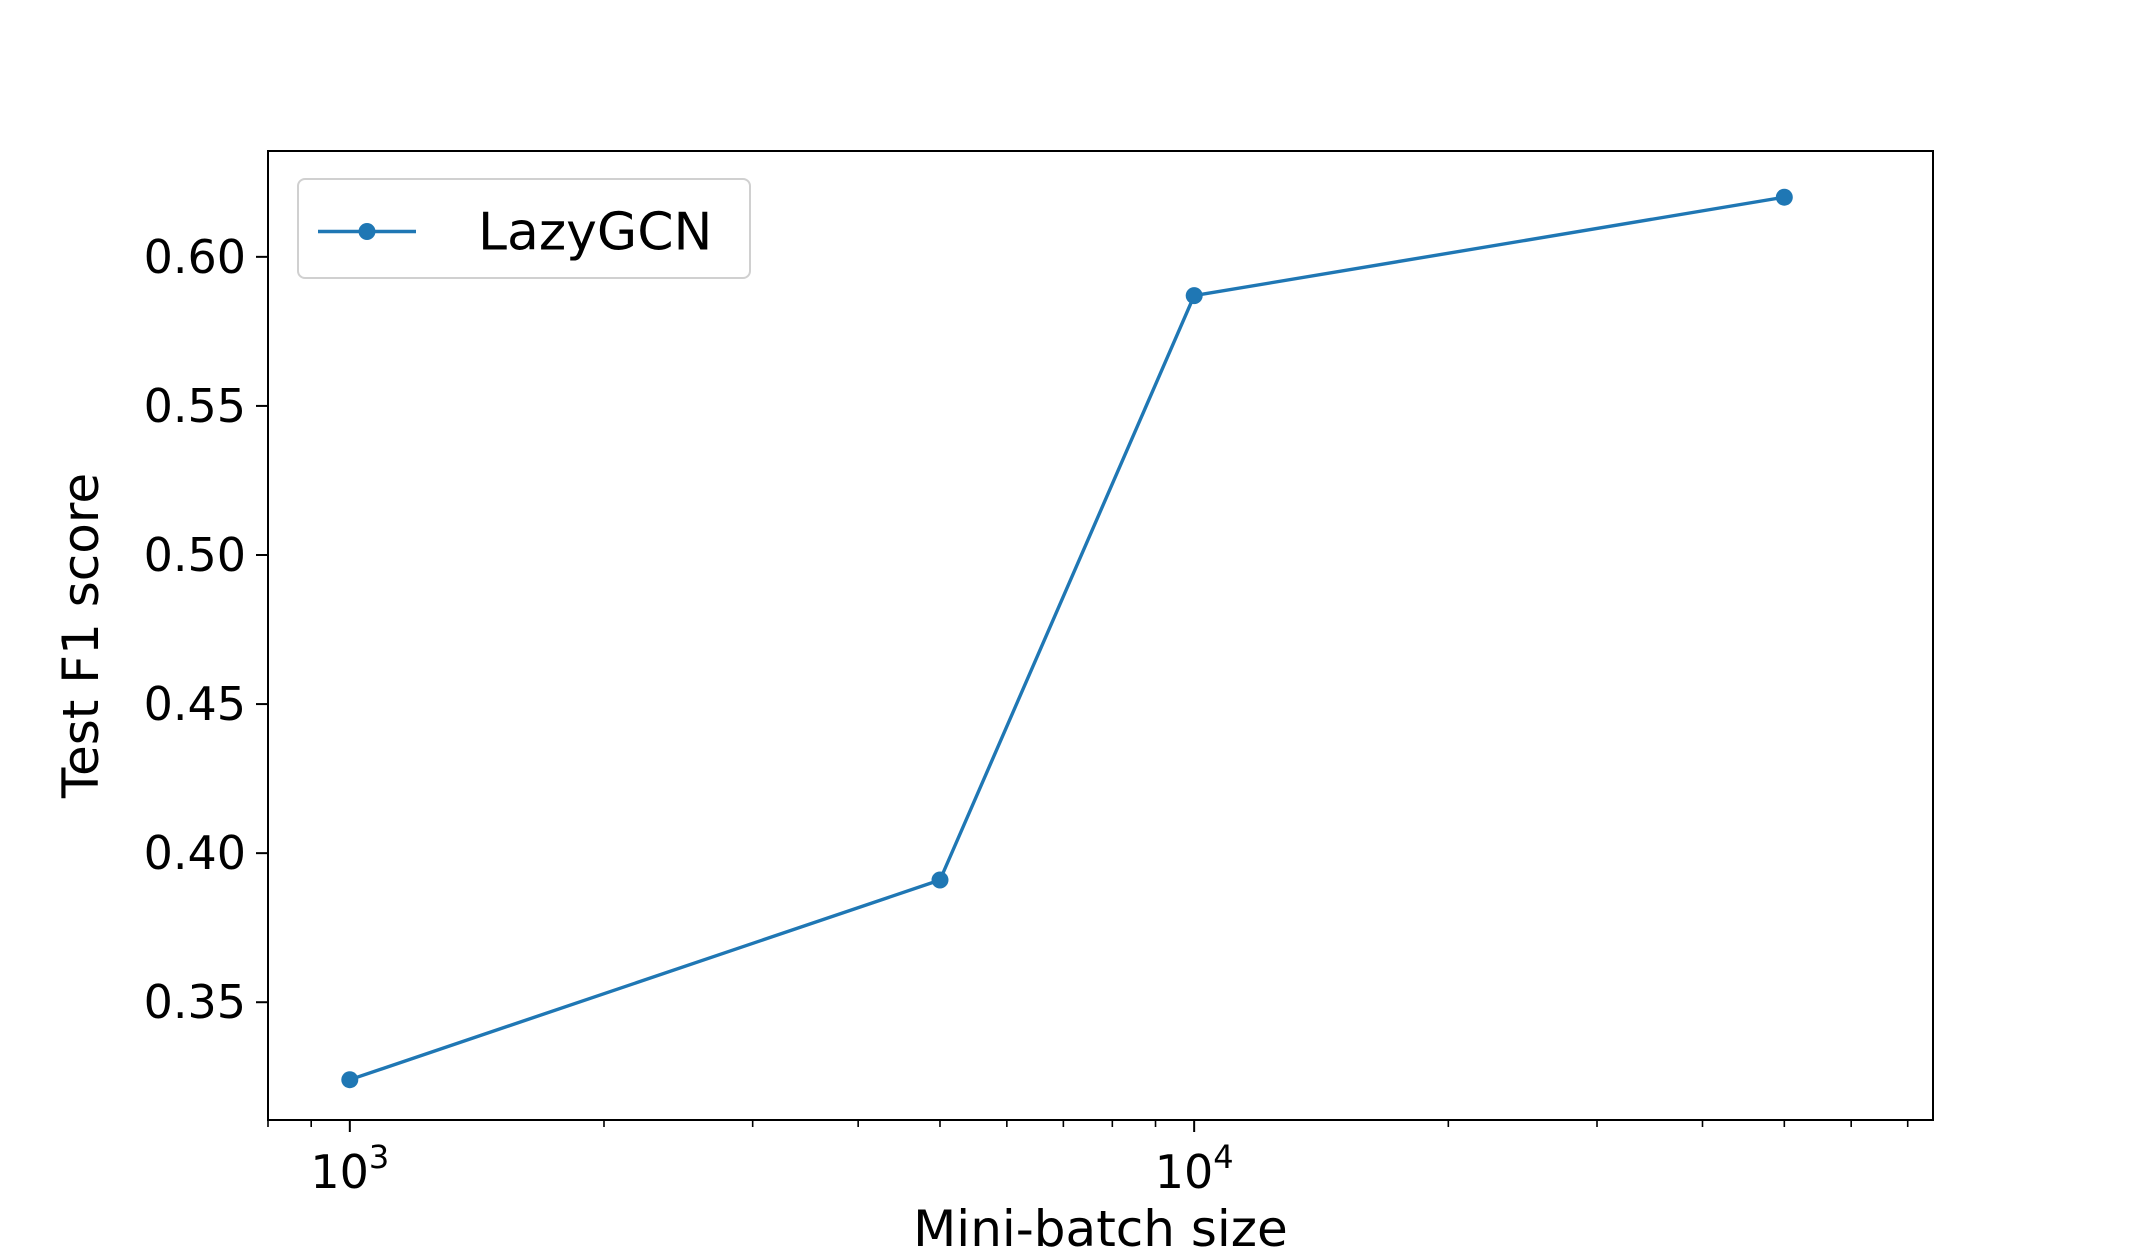 The width and height of the screenshot is (2132, 1250). Describe the element at coordinates (1194, 1168) in the screenshot. I see `x-tick-label: 10⁴` at that location.